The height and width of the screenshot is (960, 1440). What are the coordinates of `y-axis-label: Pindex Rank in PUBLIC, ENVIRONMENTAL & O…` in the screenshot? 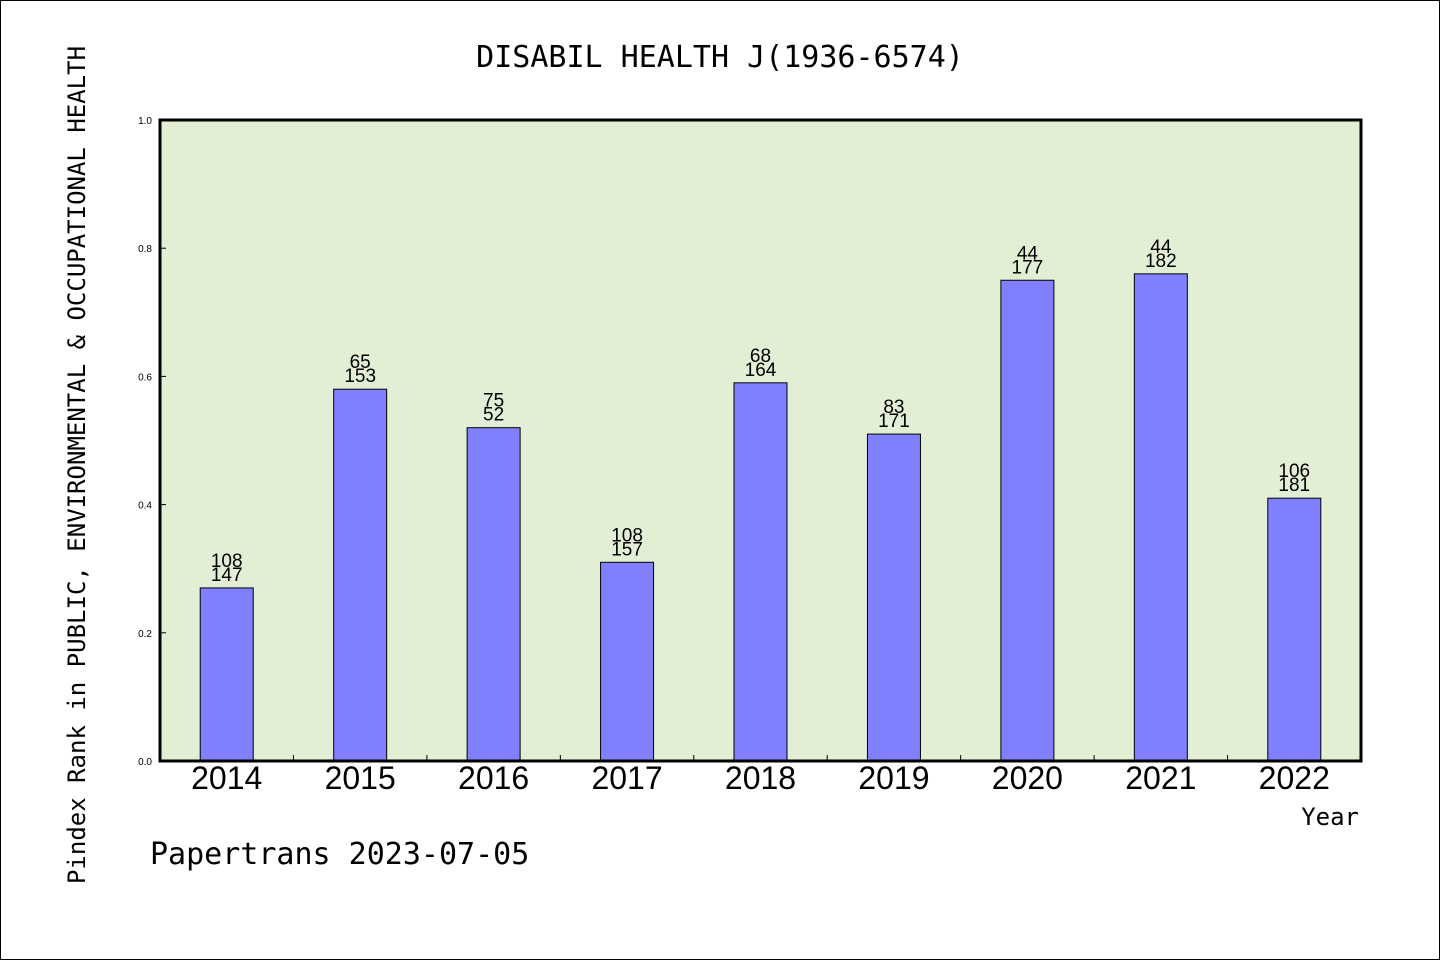 It's located at (77, 465).